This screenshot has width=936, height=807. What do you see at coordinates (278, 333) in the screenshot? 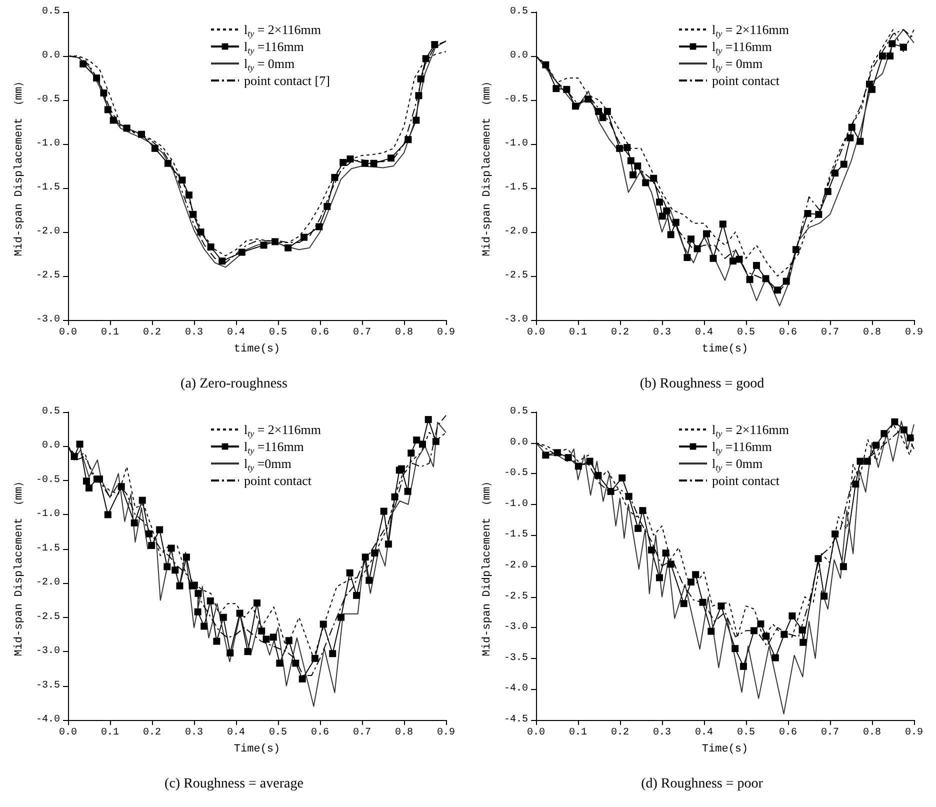
I see `x-tick-label: 0.5` at bounding box center [278, 333].